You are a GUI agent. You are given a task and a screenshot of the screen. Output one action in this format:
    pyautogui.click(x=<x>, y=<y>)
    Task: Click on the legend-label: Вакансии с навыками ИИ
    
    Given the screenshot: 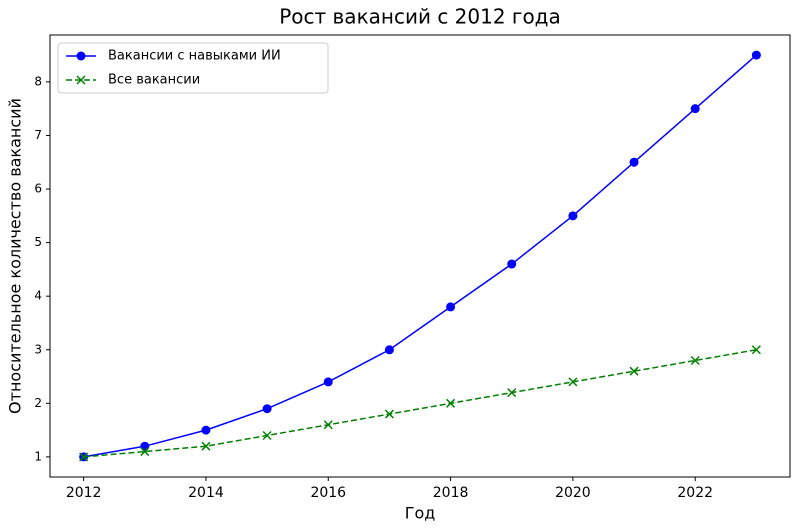 What is the action you would take?
    pyautogui.click(x=194, y=56)
    